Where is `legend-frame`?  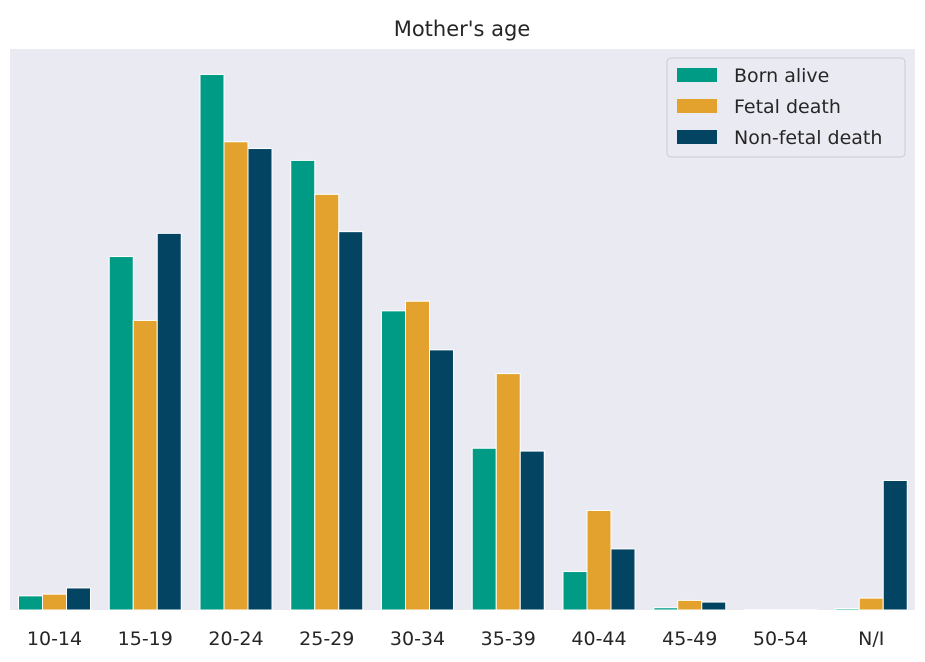 legend-frame is located at coordinates (786, 107).